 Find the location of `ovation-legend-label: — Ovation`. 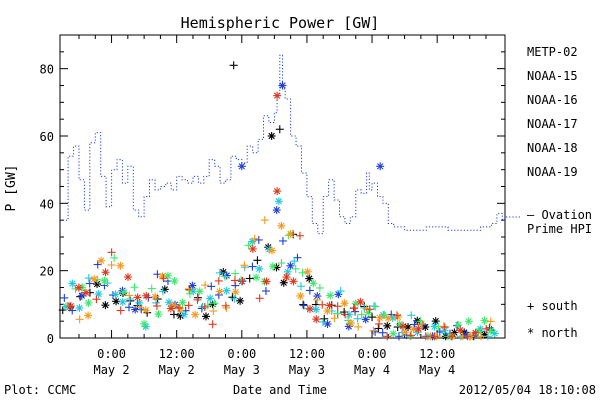

ovation-legend-label: — Ovation is located at coordinates (559, 215).